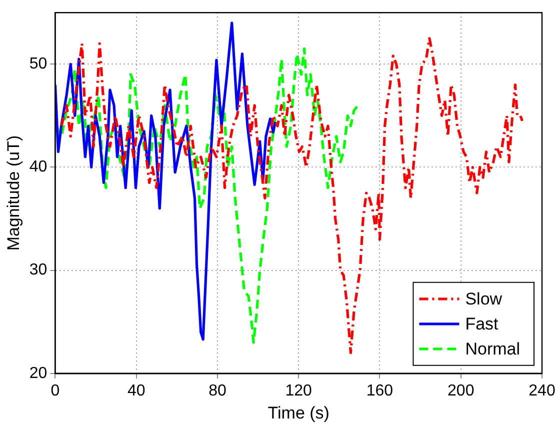 The width and height of the screenshot is (560, 428). What do you see at coordinates (136, 391) in the screenshot?
I see `x-tick-label: 40` at bounding box center [136, 391].